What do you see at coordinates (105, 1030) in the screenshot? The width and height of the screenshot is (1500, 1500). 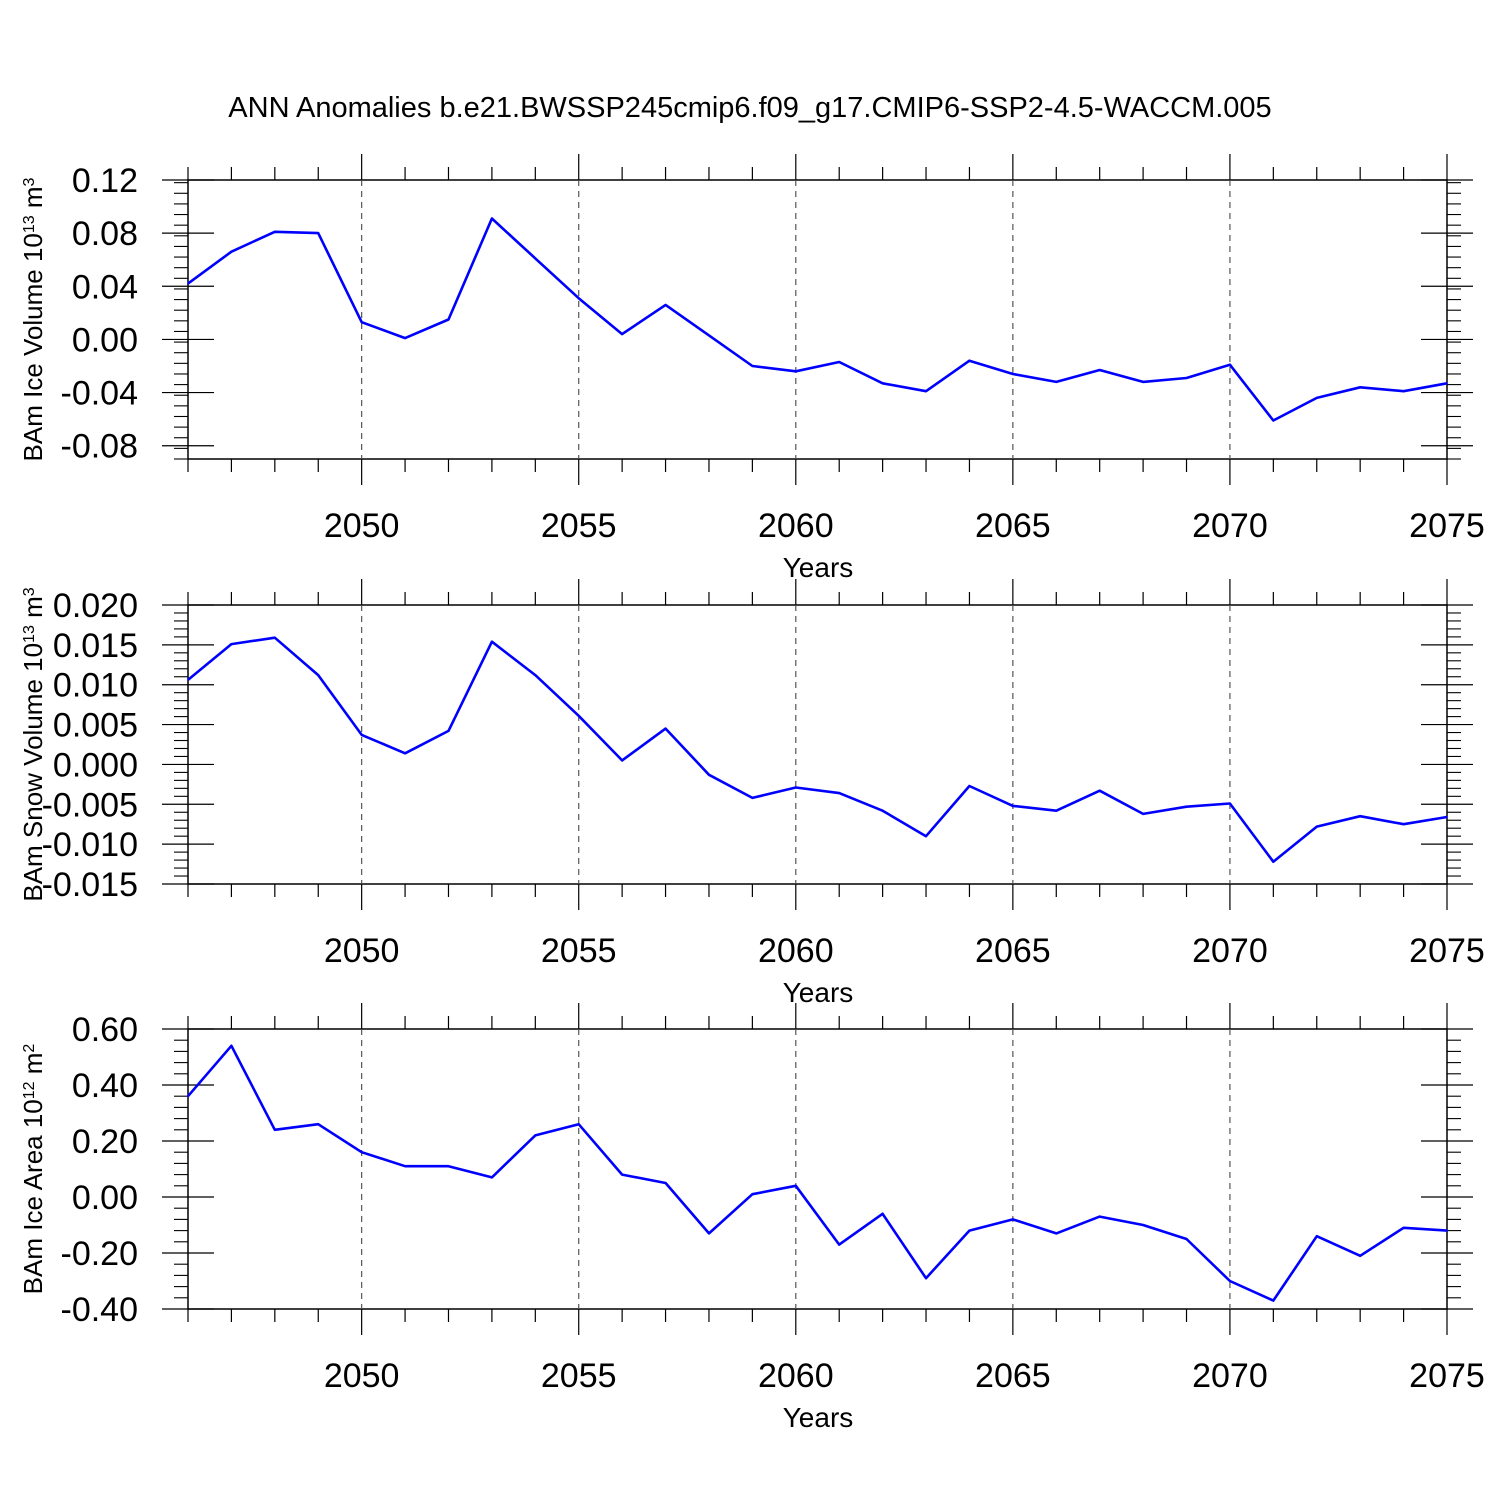 I see `y-tick-label: 0.60` at bounding box center [105, 1030].